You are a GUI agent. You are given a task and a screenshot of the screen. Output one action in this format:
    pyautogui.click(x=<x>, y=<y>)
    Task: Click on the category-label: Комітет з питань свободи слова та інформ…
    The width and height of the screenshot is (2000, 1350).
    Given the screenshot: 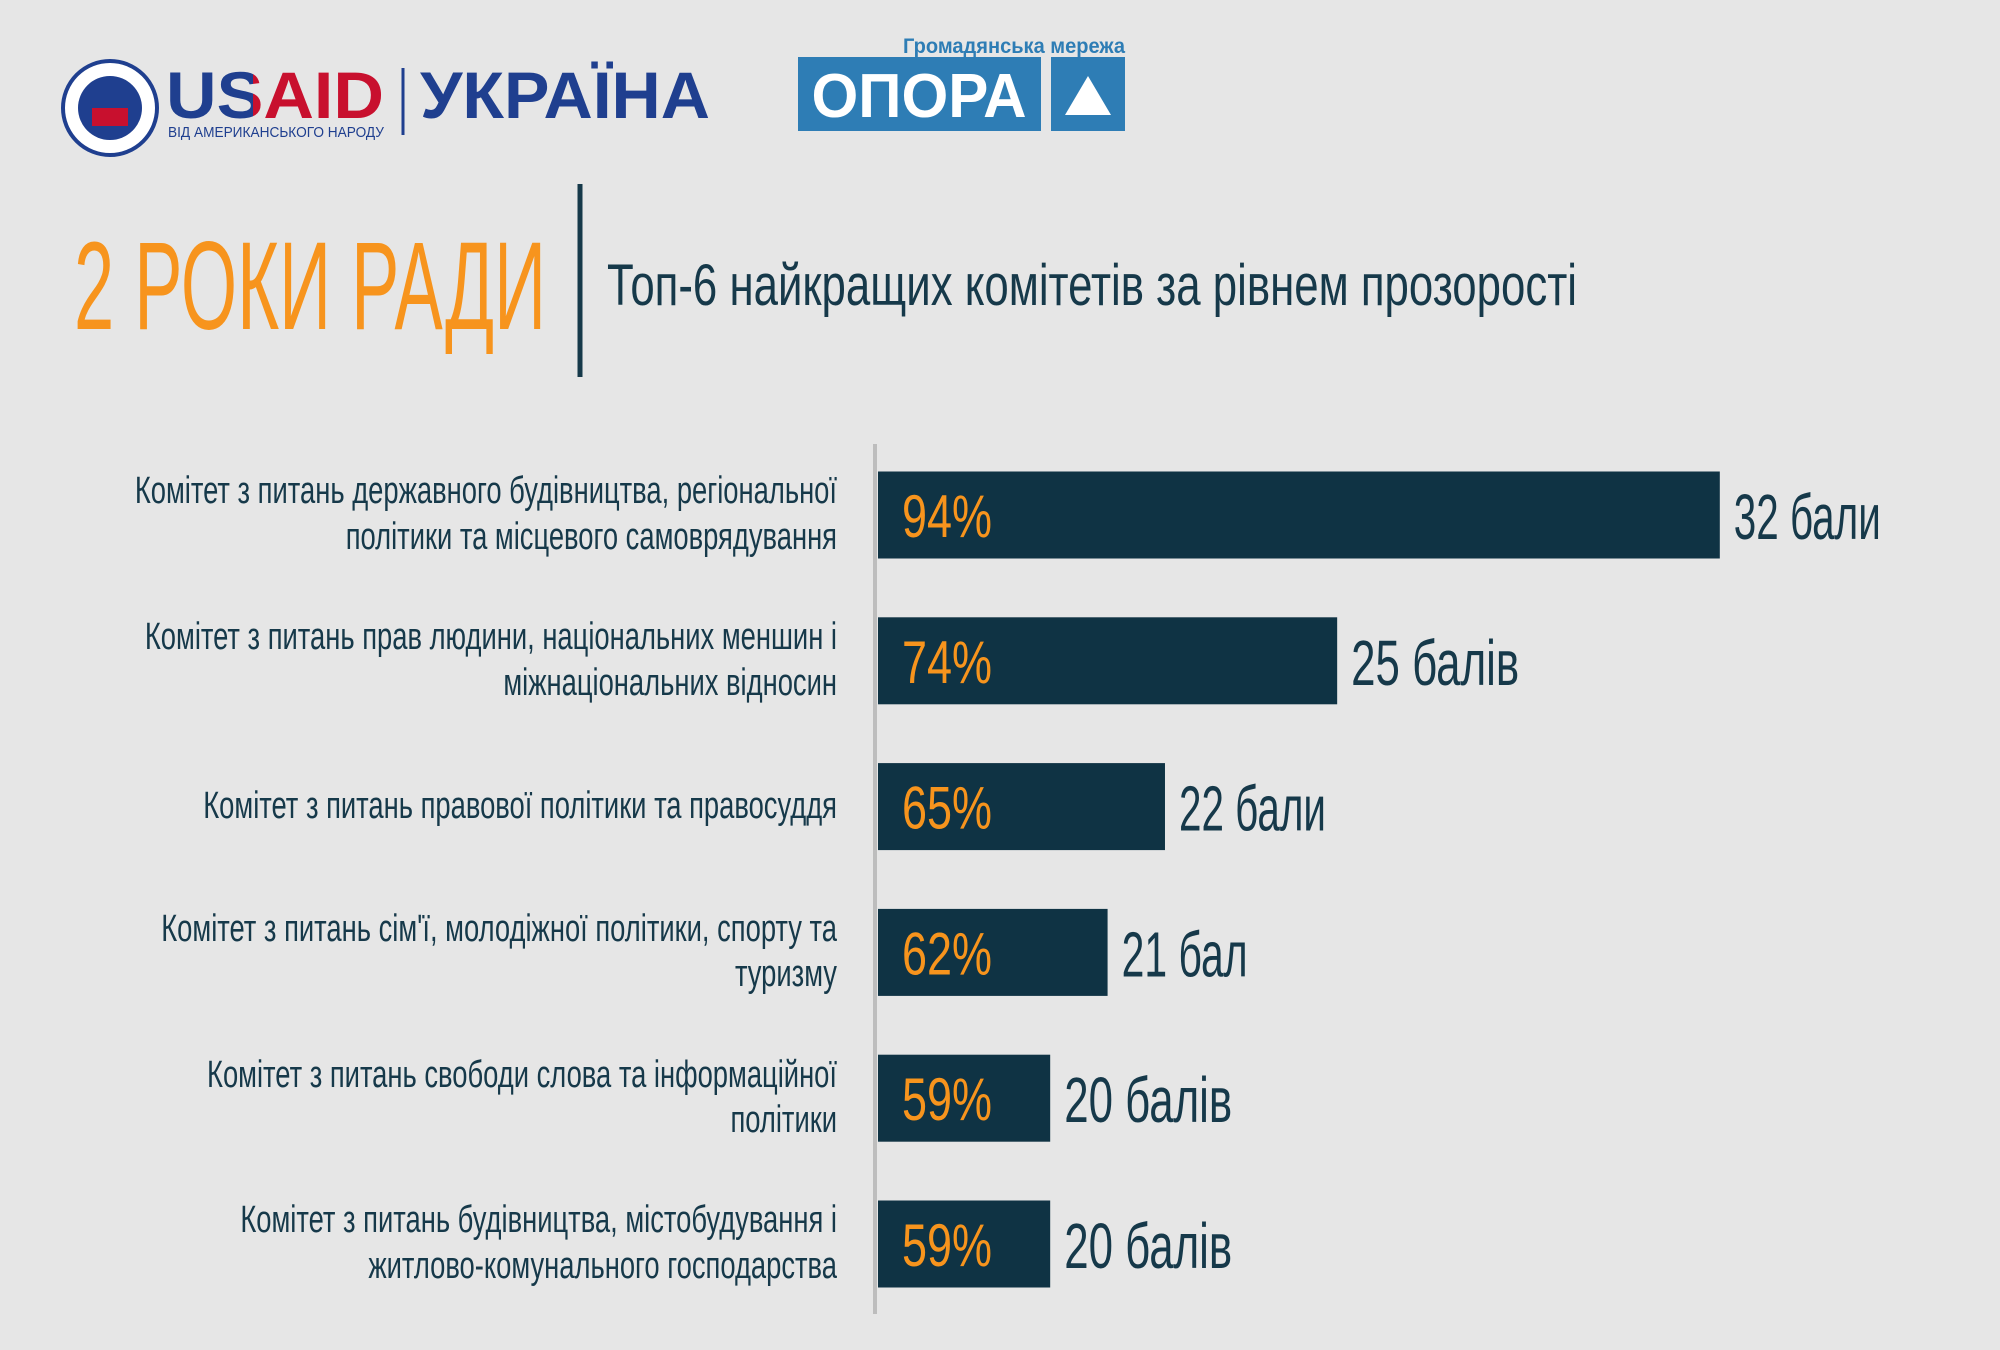 What is the action you would take?
    pyautogui.click(x=522, y=1097)
    